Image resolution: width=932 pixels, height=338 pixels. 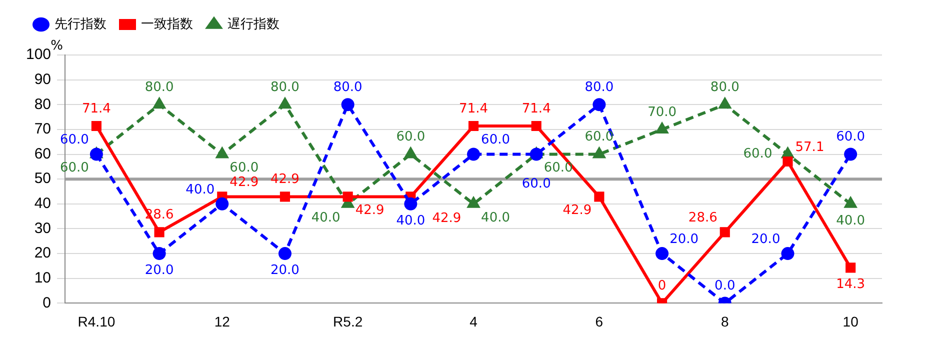 I want to click on y-tick-label: 100, so click(x=39, y=55).